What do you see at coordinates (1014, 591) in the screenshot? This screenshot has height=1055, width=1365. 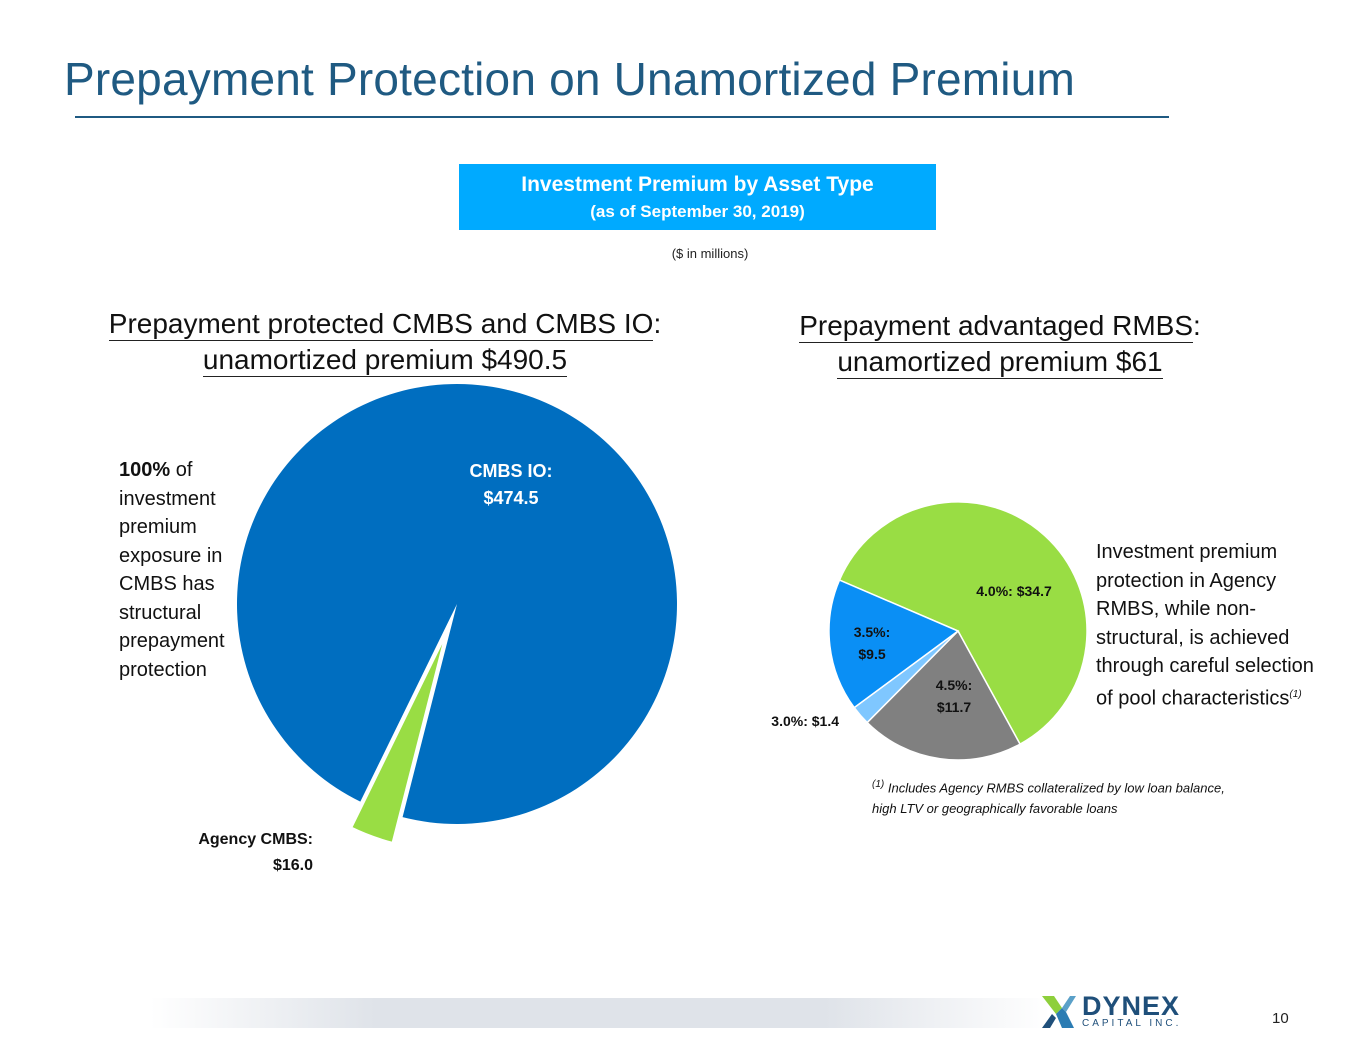 I see `label-rmbs-4-0: 4.0%: $34.7` at bounding box center [1014, 591].